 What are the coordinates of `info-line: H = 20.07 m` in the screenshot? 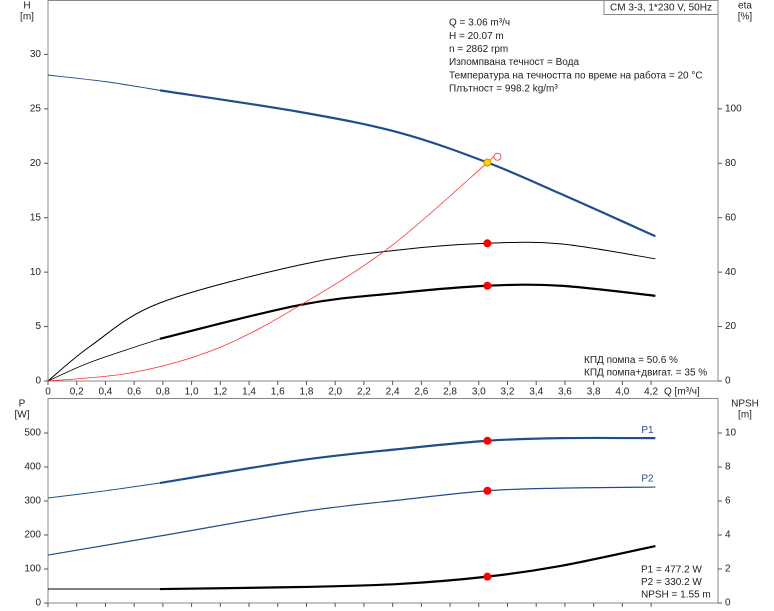 It's located at (476, 36).